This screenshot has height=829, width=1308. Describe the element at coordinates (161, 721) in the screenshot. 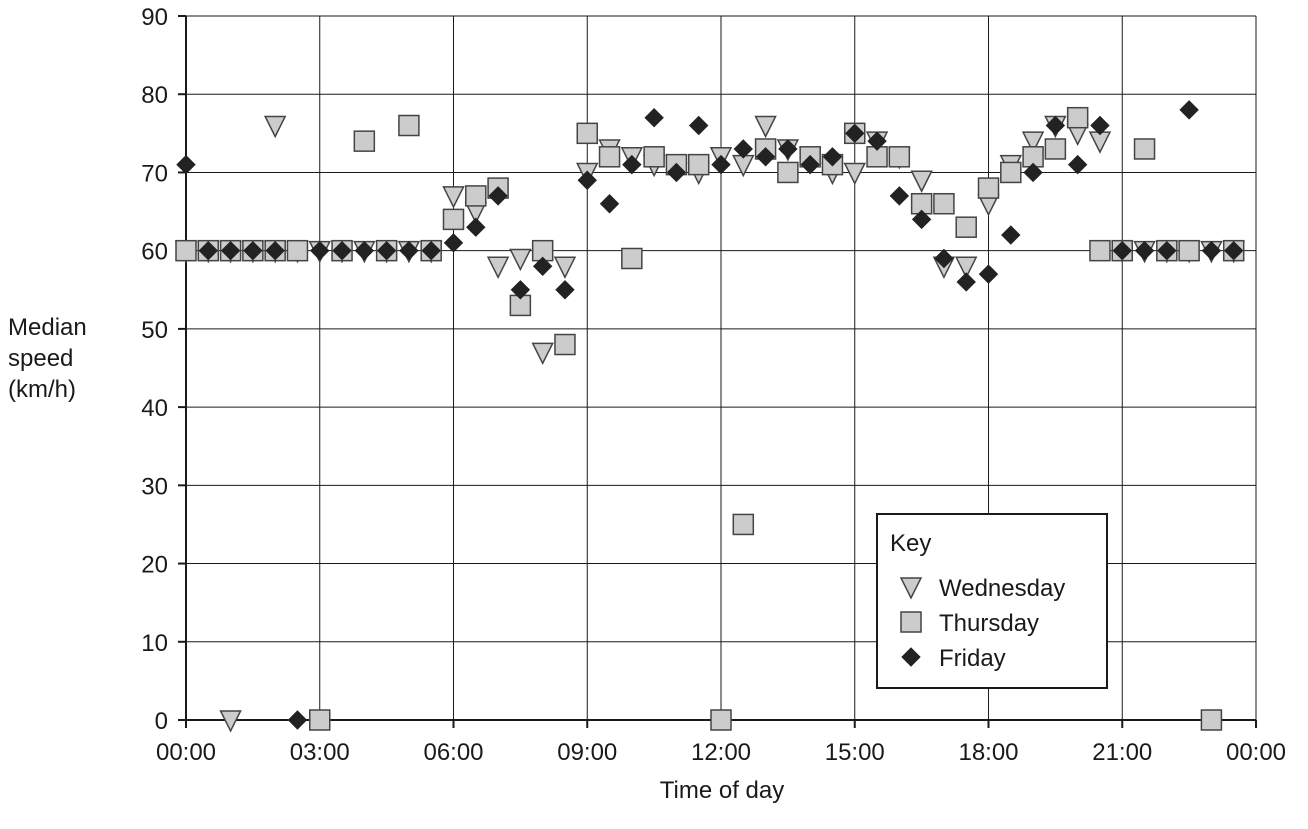

I see `y-tick-label-0: 0` at that location.